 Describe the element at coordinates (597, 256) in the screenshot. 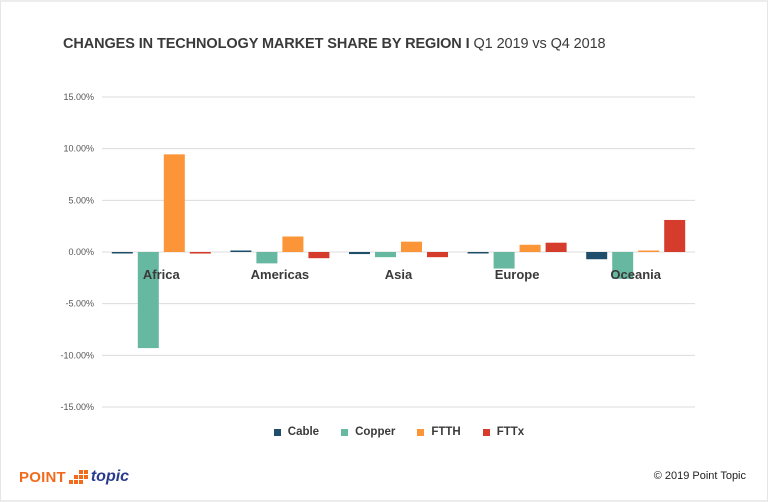

I see `bar-cable-oceania` at that location.